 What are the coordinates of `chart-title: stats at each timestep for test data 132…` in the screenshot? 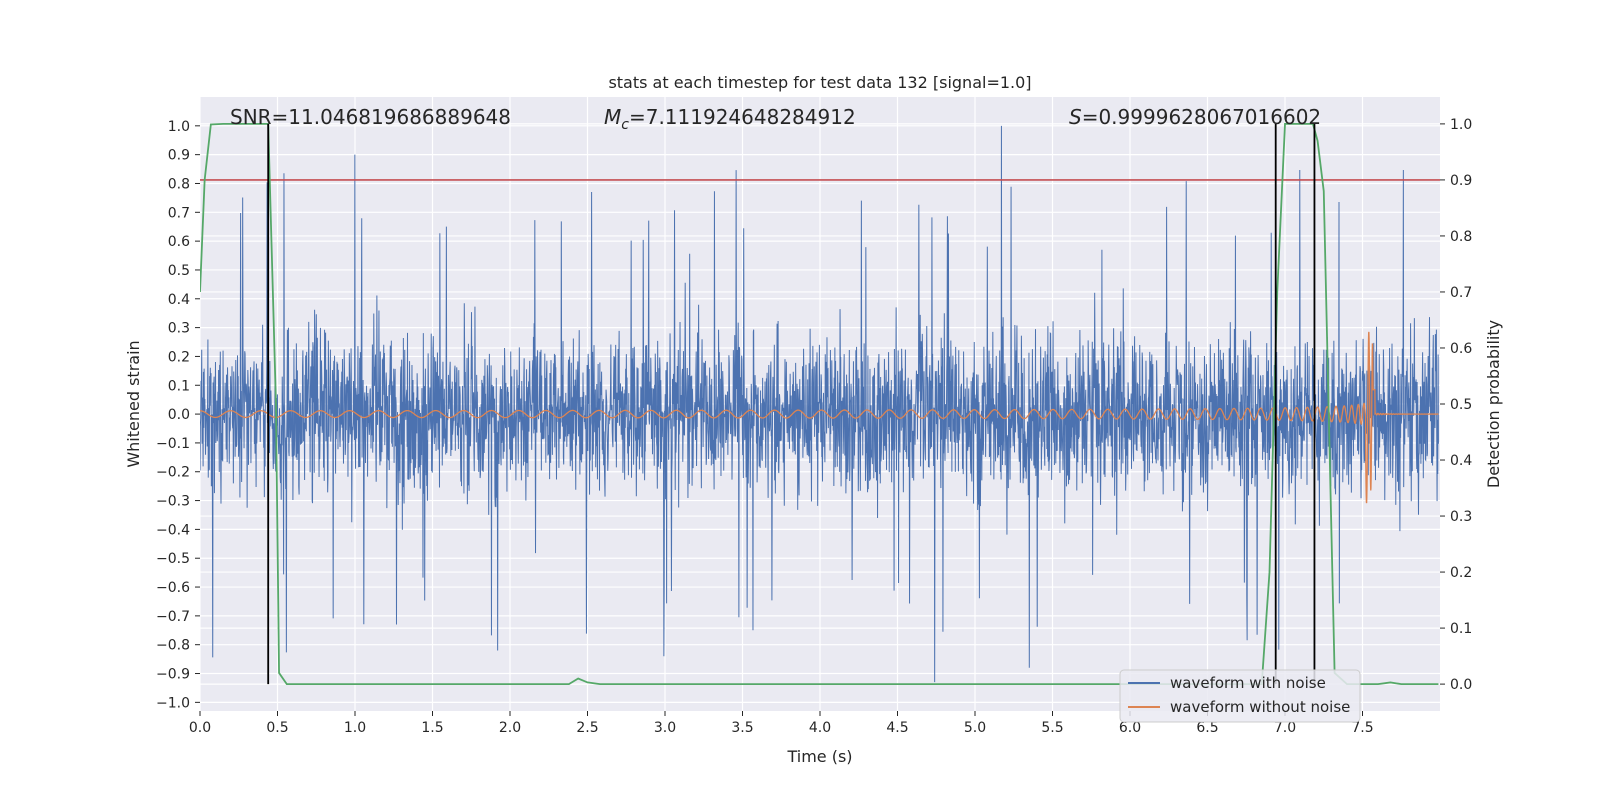 It's located at (819, 82).